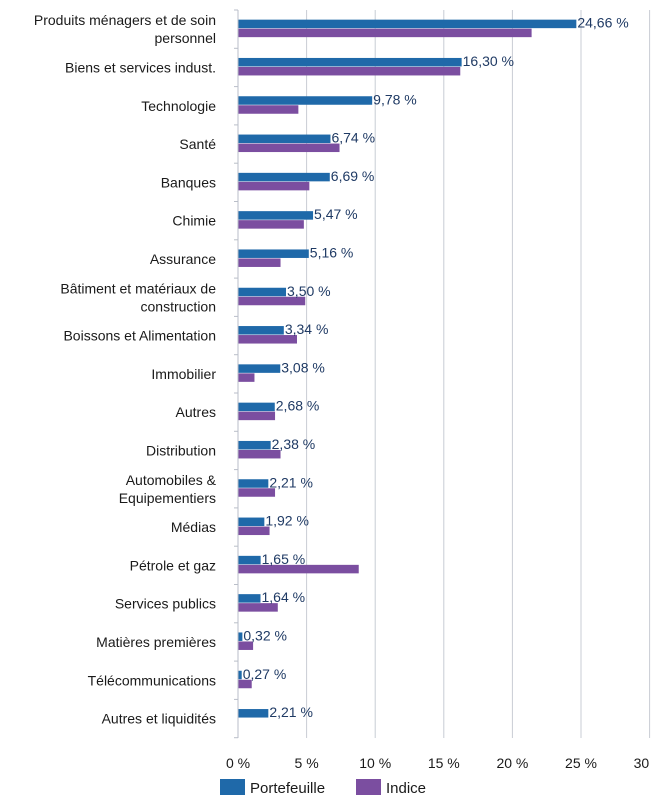 The width and height of the screenshot is (652, 797). I want to click on value-label: 5,47 %, so click(336, 214).